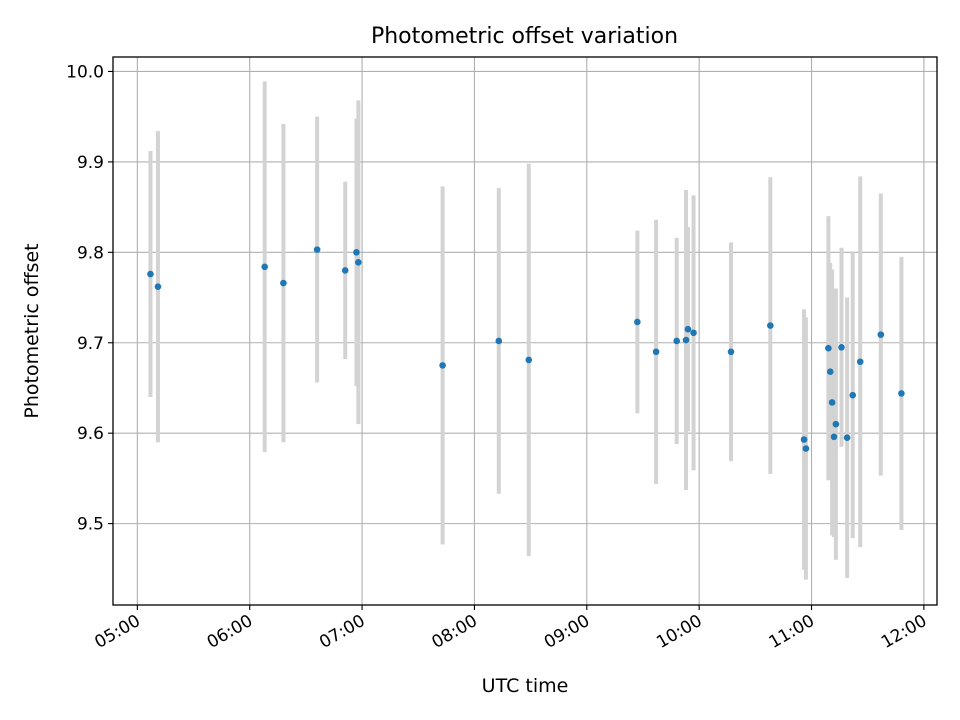 Image resolution: width=960 pixels, height=720 pixels. I want to click on y-tick-label: 9.6, so click(90, 434).